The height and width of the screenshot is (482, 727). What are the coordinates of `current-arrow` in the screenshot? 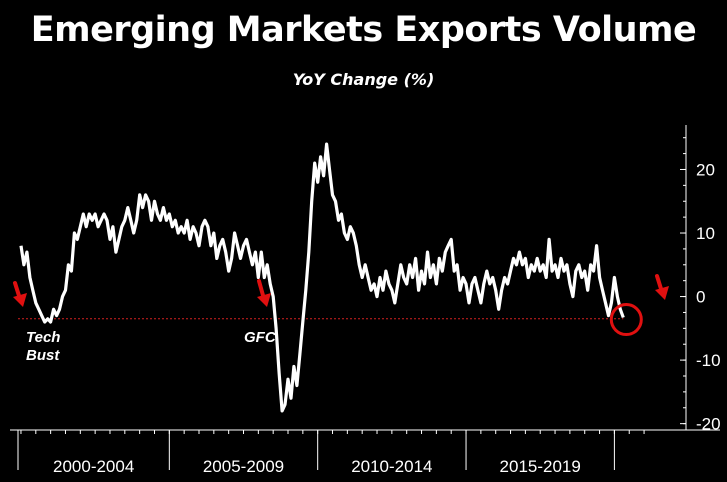 It's located at (662, 287).